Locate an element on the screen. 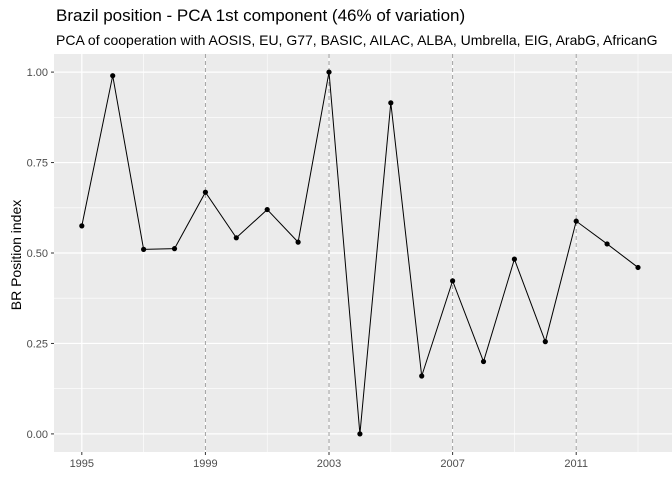 This screenshot has width=672, height=480. y-tick-label: 0.50 is located at coordinates (37, 254).